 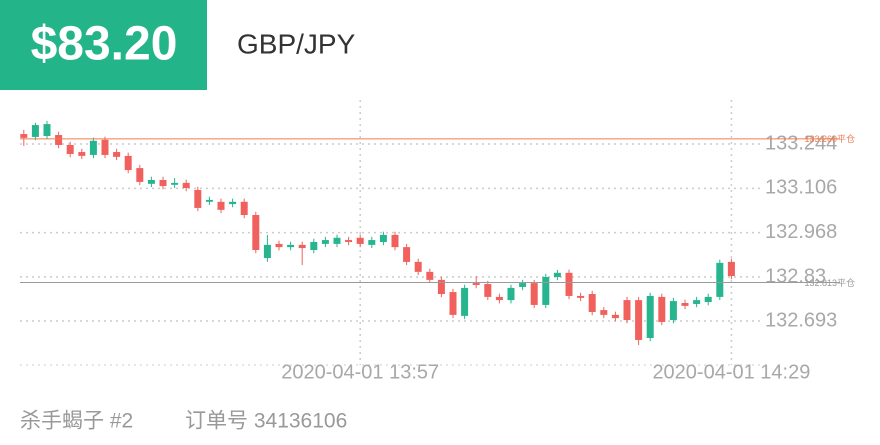 I want to click on y-tick-label: 133.106, so click(x=801, y=188).